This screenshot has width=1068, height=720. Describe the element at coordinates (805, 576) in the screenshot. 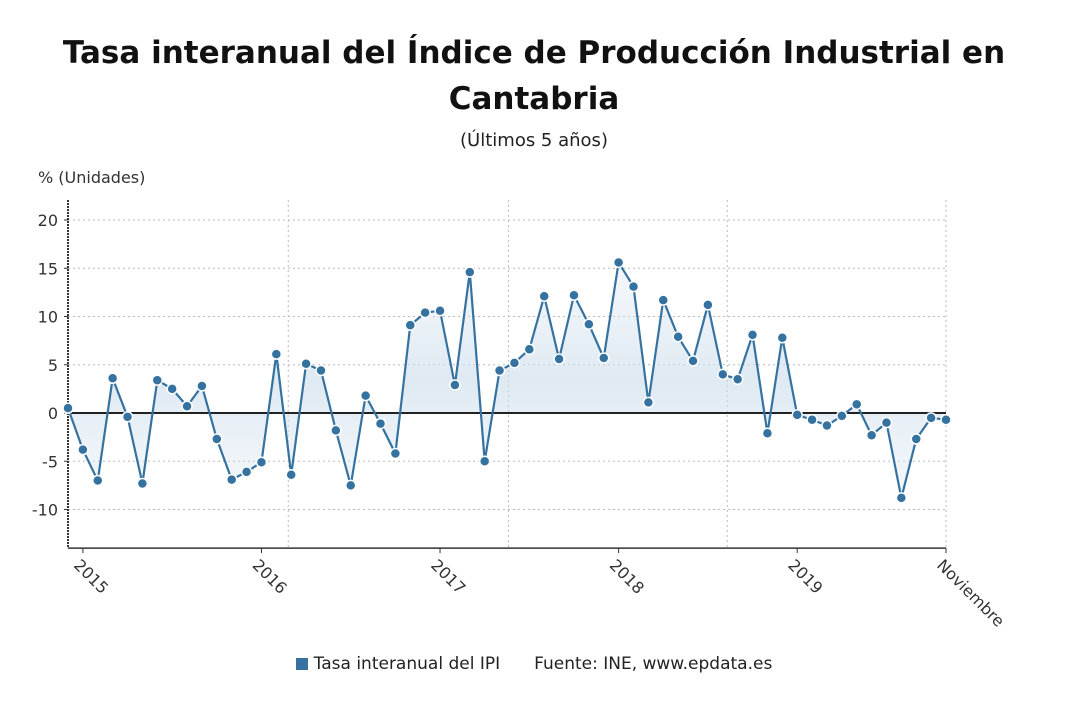

I see `x-tick-label: 2019` at that location.